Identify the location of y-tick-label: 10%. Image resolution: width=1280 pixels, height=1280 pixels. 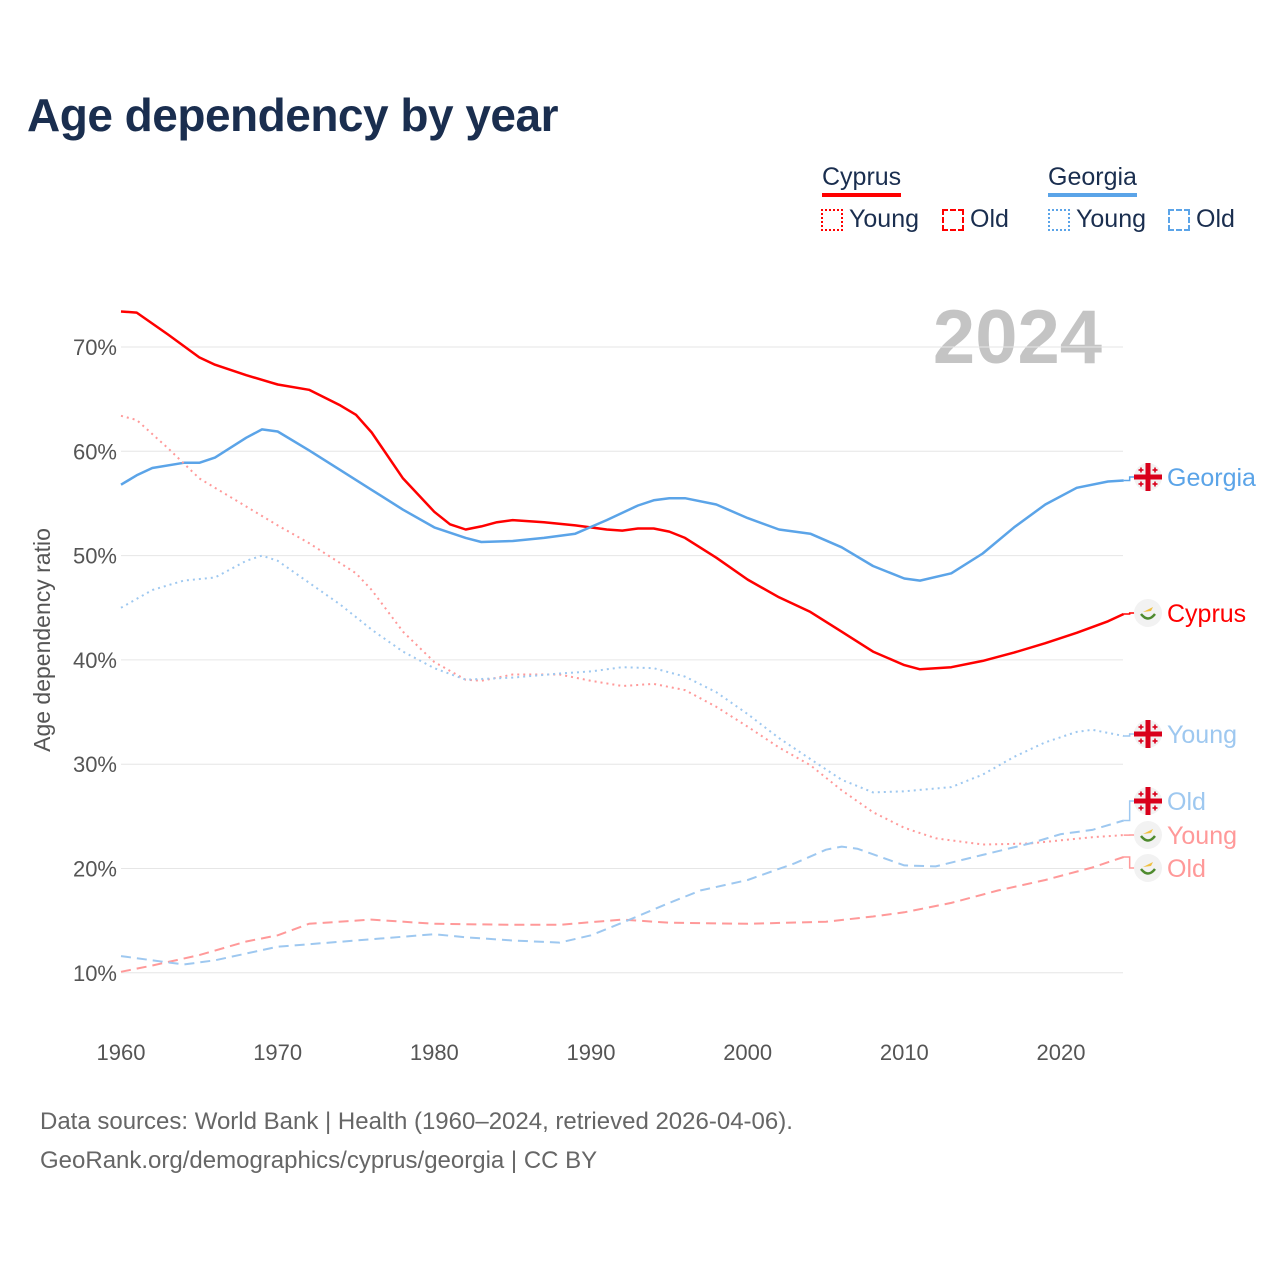
(95, 973).